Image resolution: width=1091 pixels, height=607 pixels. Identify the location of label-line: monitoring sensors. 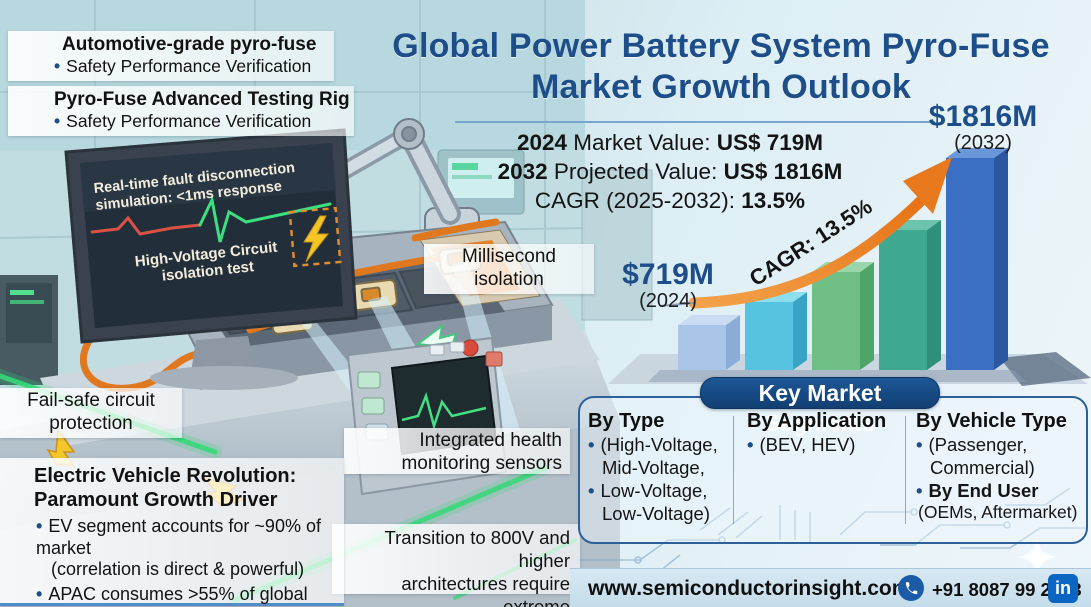
(481, 463).